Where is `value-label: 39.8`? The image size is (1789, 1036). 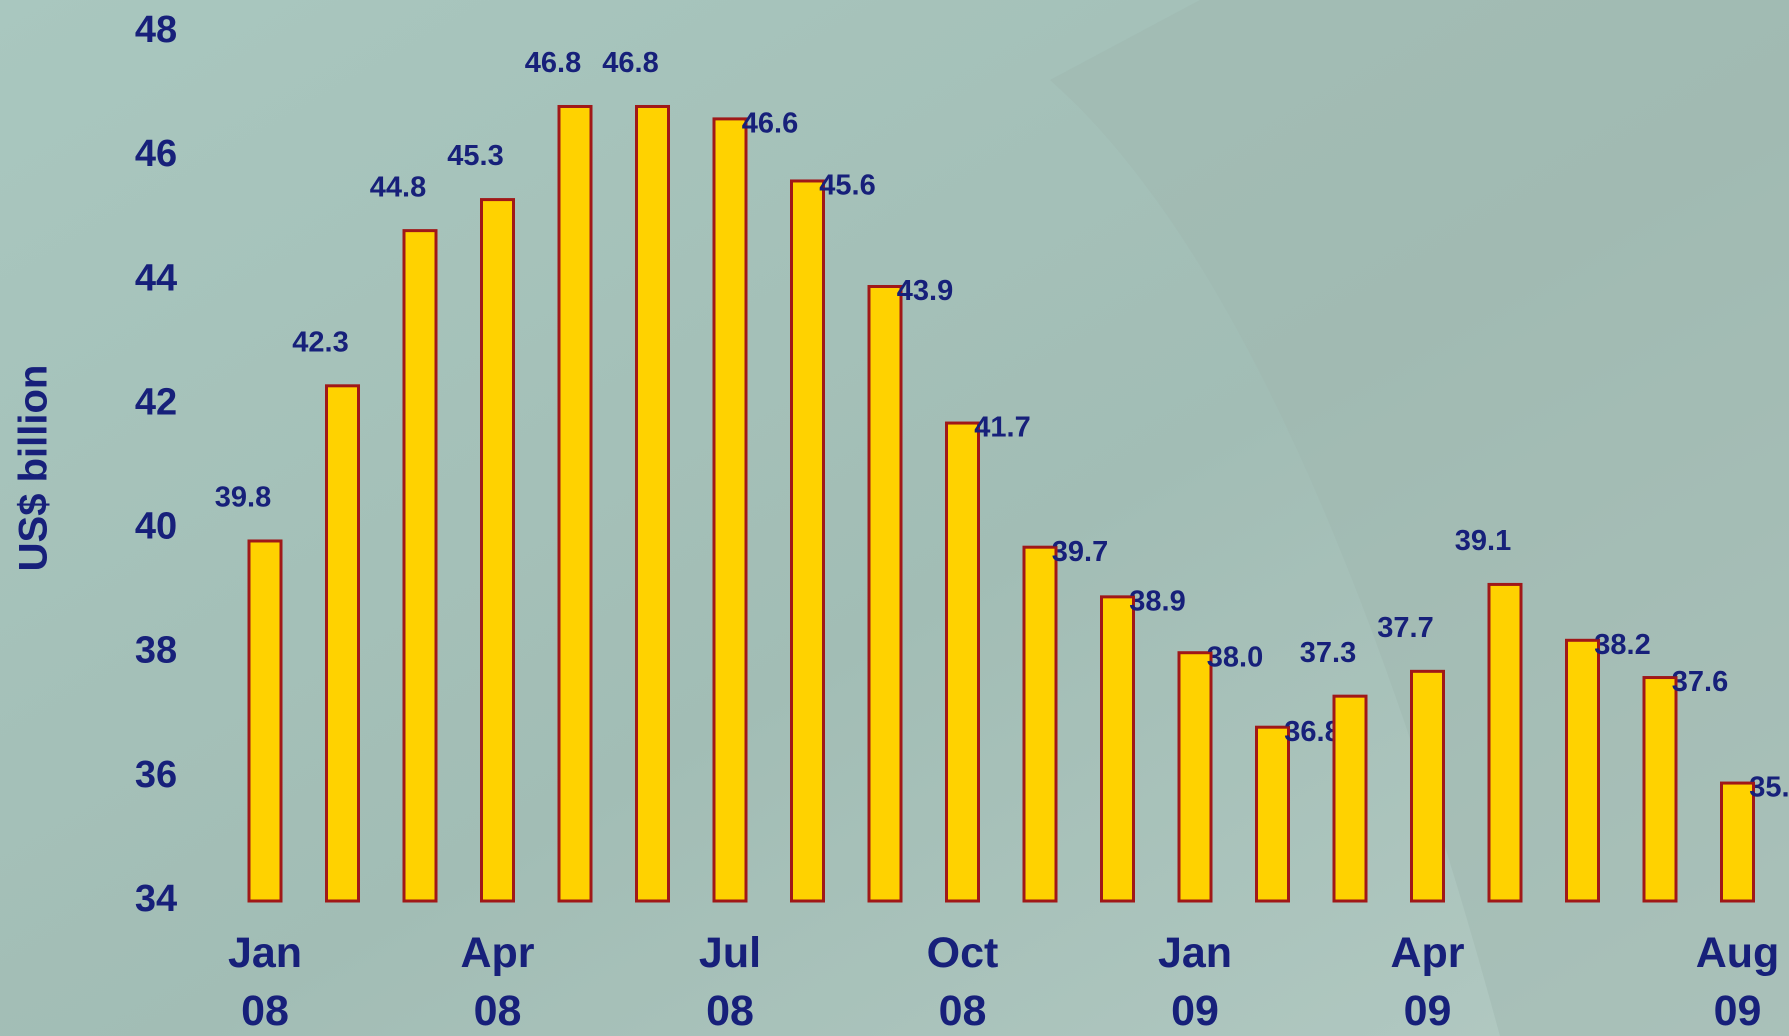
value-label: 39.8 is located at coordinates (243, 498).